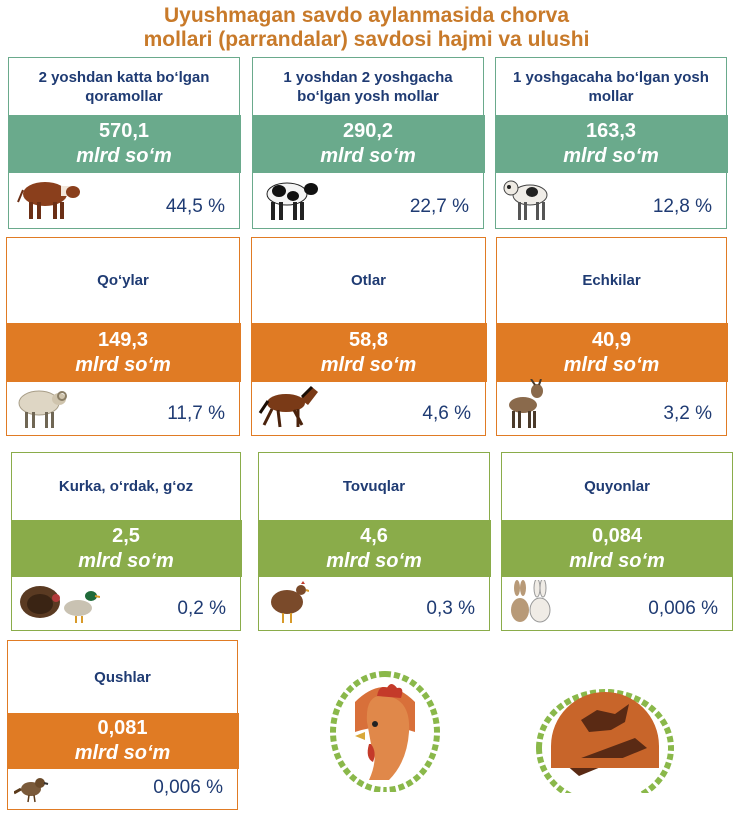 This screenshot has height=815, width=733. I want to click on card-value-band: 0,084 mlrd so‘m, so click(616, 548).